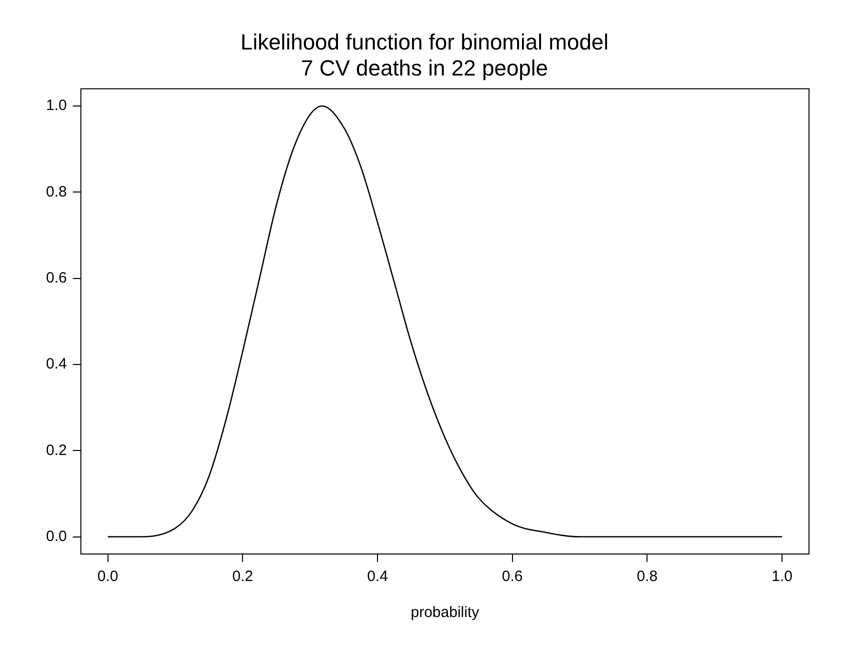 The image size is (845, 656). Describe the element at coordinates (56, 191) in the screenshot. I see `y-tick-label: 0.8` at that location.